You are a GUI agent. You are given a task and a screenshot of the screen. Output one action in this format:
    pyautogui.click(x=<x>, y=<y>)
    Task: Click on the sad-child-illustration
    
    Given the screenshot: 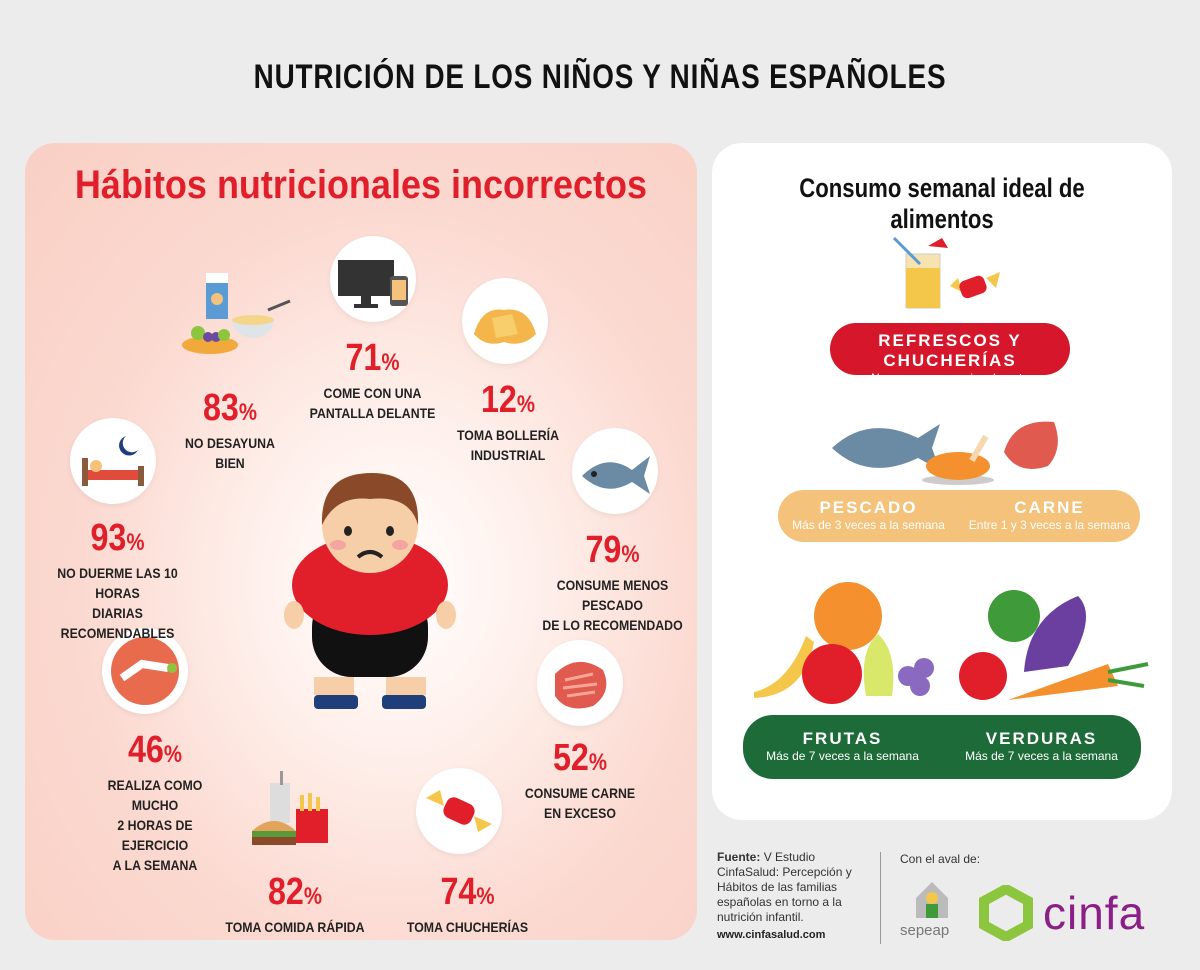 What is the action you would take?
    pyautogui.click(x=370, y=592)
    